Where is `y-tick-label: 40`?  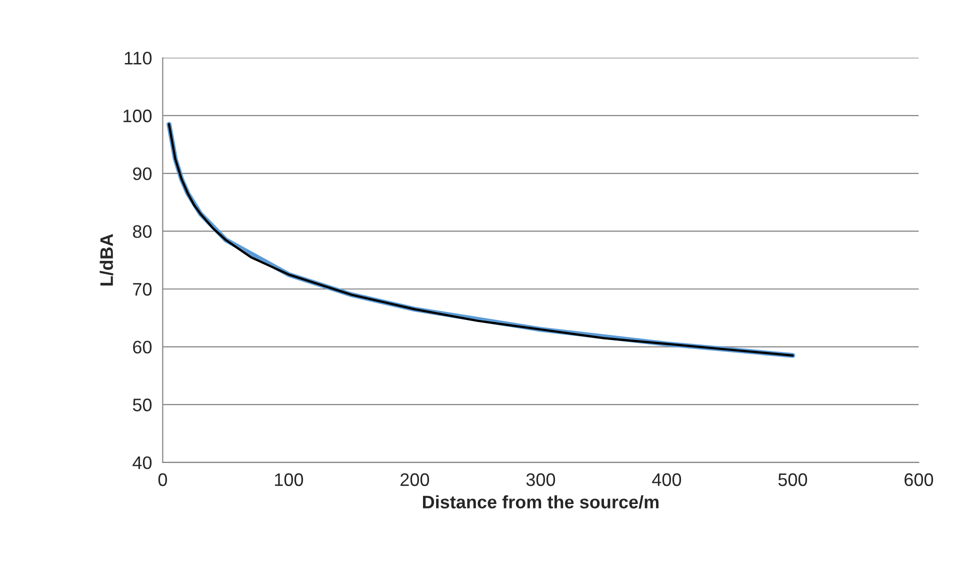 y-tick-label: 40 is located at coordinates (142, 463).